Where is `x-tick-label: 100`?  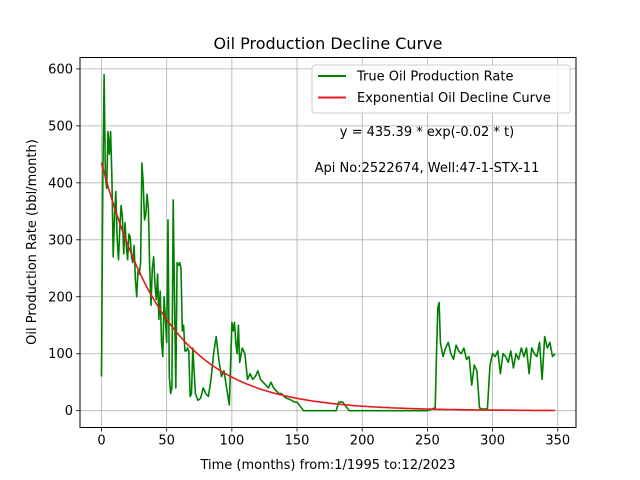
x-tick-label: 100 is located at coordinates (231, 441).